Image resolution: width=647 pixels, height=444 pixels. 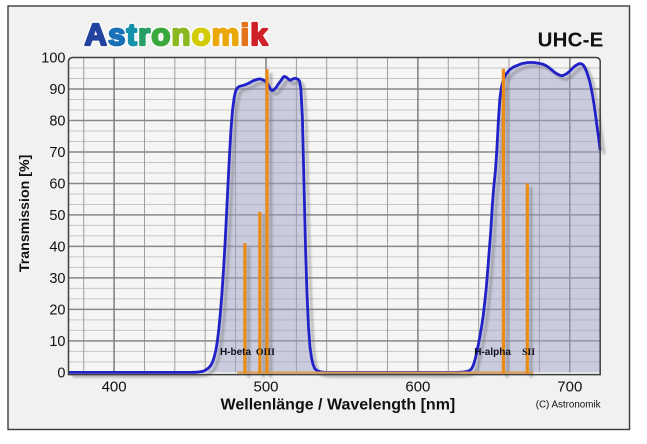 What do you see at coordinates (571, 39) in the screenshot?
I see `svg-text: UHC-E` at bounding box center [571, 39].